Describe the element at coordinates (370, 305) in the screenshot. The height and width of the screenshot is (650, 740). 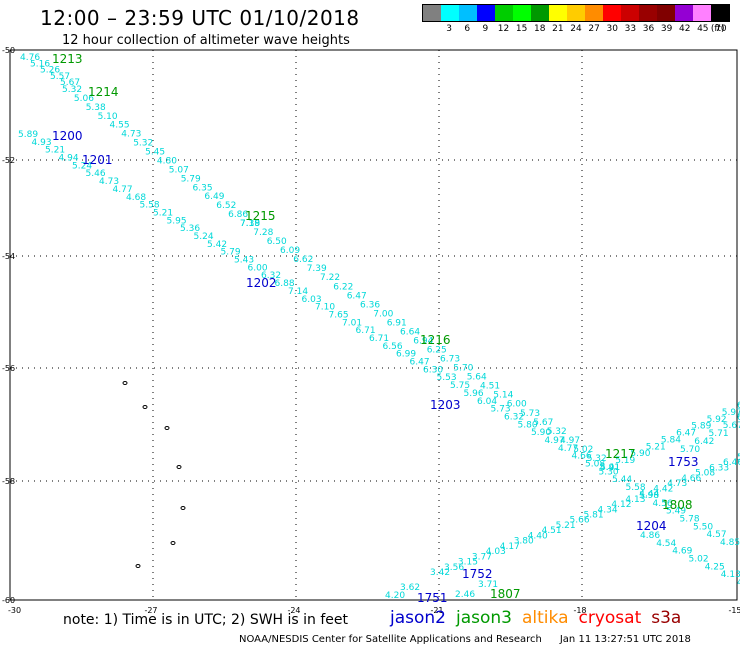
I see `wave-height-value: 6.36` at that location.